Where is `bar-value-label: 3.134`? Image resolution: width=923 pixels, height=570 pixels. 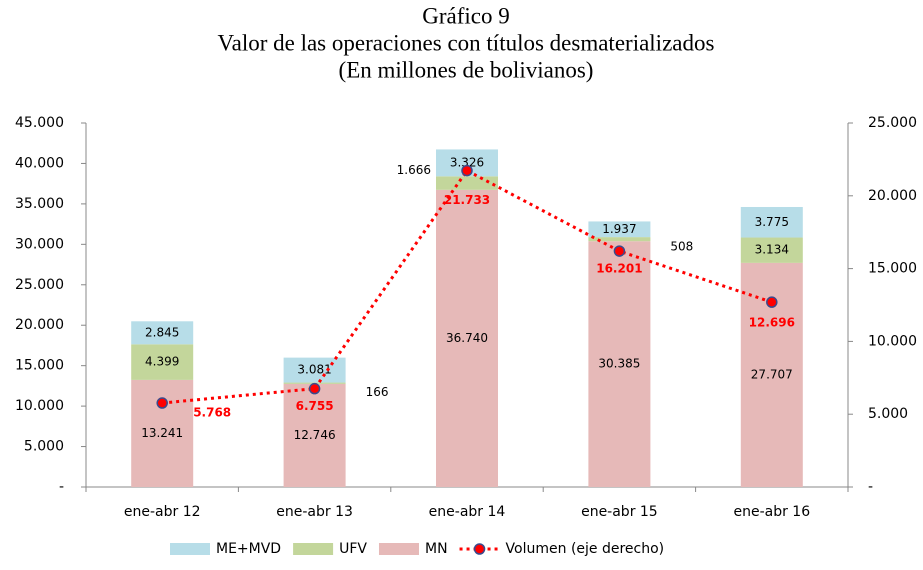
bar-value-label: 3.134 is located at coordinates (772, 250).